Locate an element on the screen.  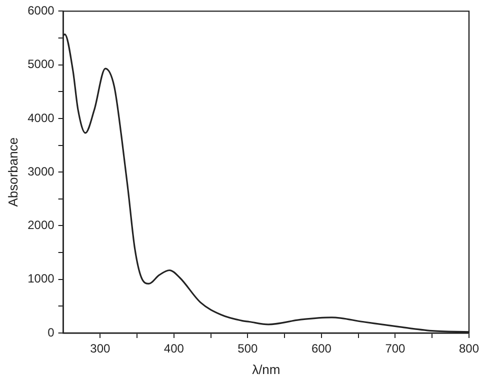
x-tick-label: 600 is located at coordinates (321, 349).